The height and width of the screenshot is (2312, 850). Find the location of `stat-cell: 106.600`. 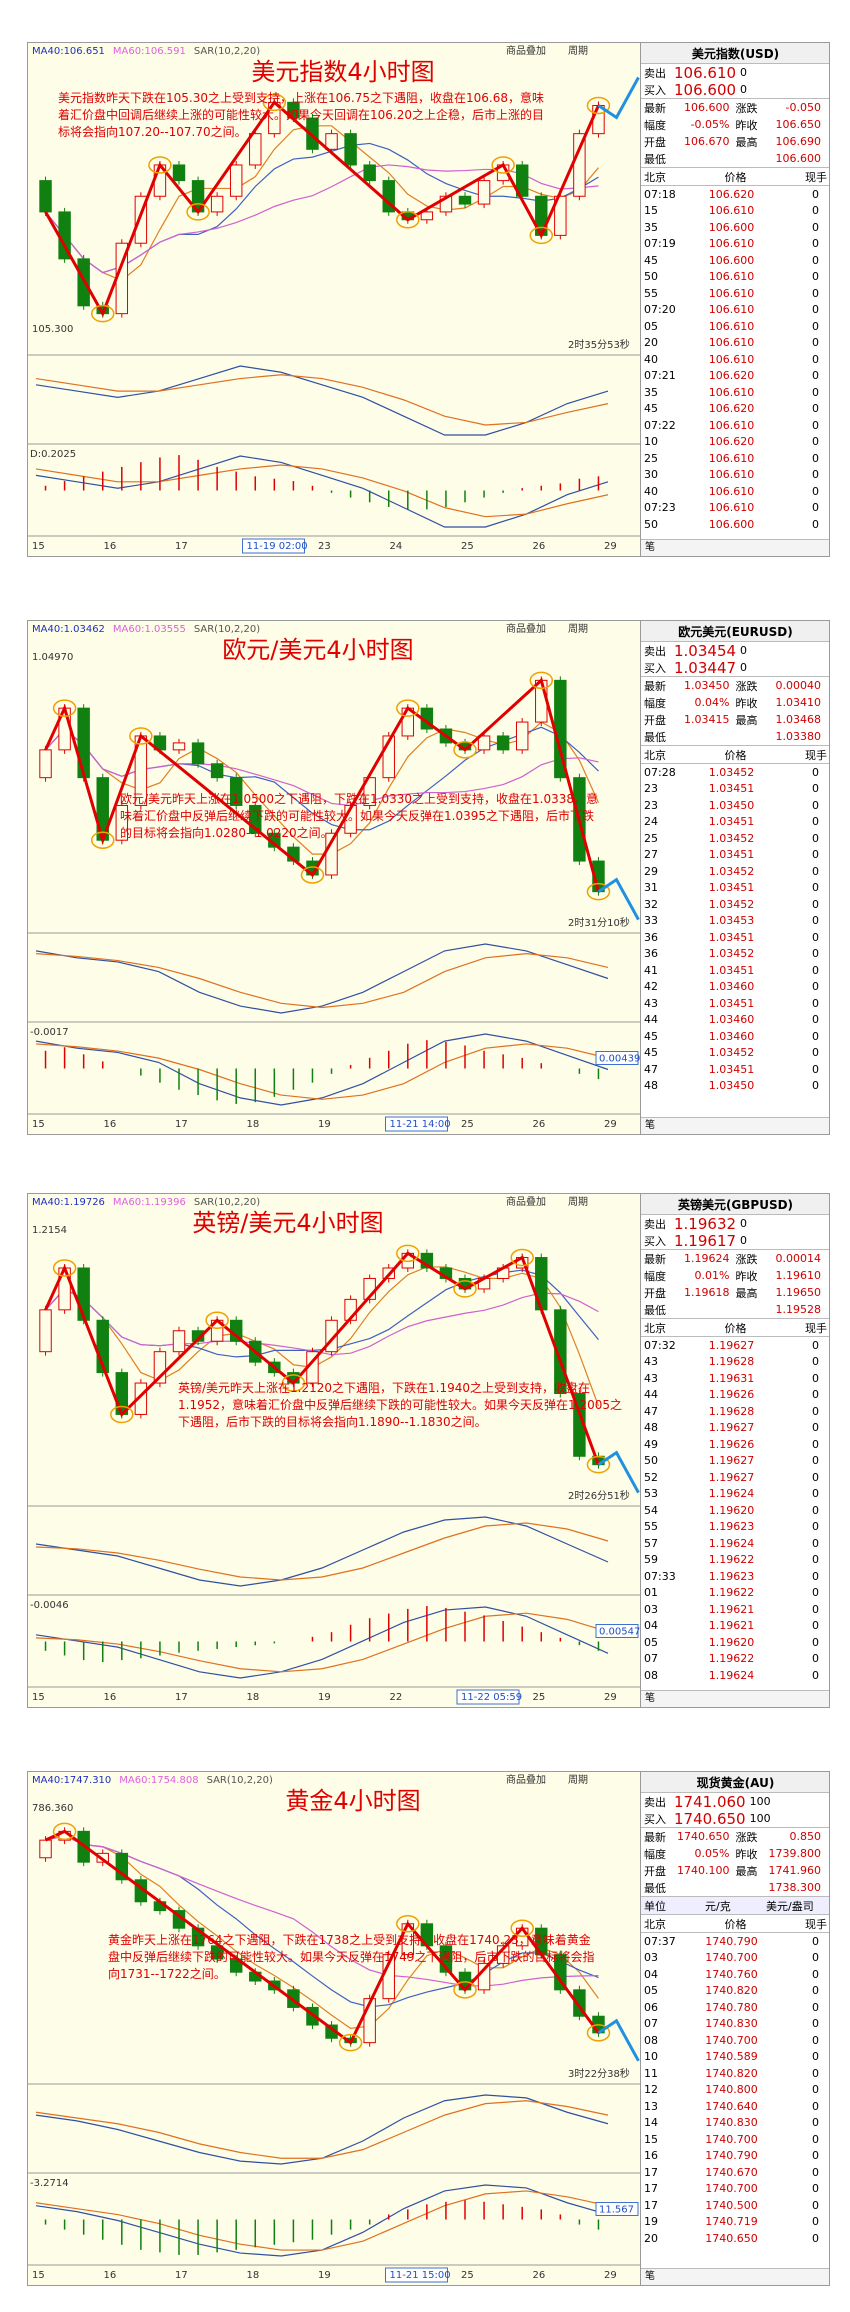

stat-cell: 106.600 is located at coordinates (707, 107).